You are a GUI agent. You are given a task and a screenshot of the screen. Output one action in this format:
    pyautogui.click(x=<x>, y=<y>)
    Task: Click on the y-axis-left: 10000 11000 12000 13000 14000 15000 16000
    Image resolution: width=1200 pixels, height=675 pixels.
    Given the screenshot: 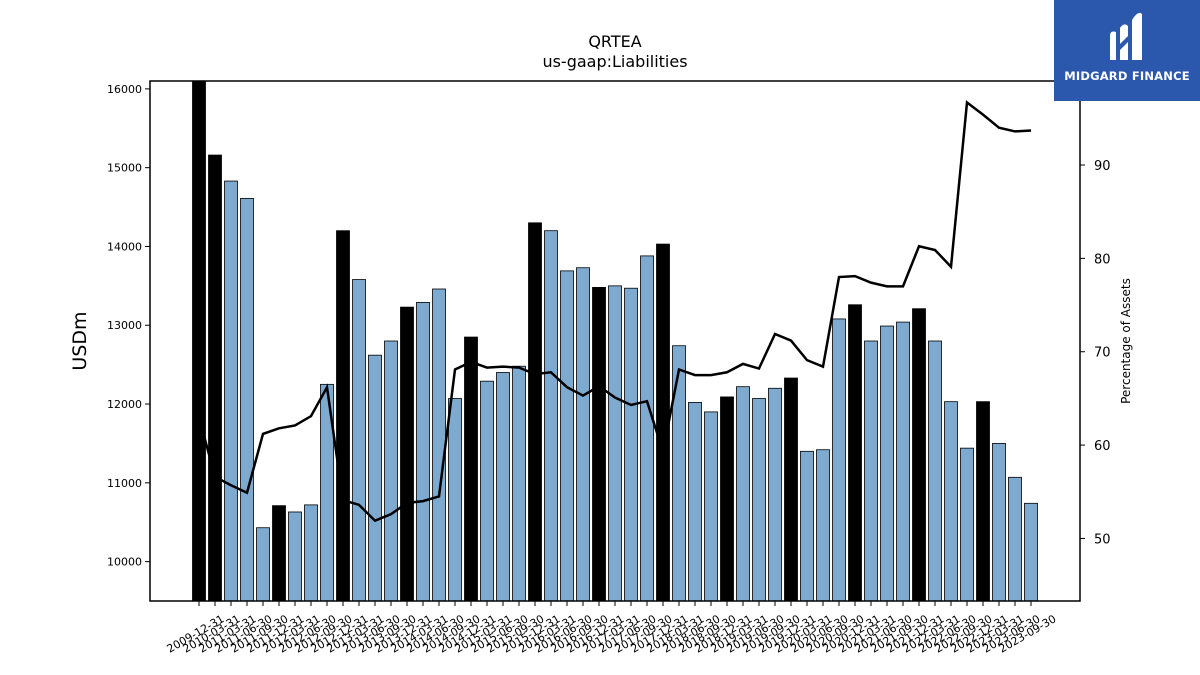 What is the action you would take?
    pyautogui.click(x=128, y=326)
    